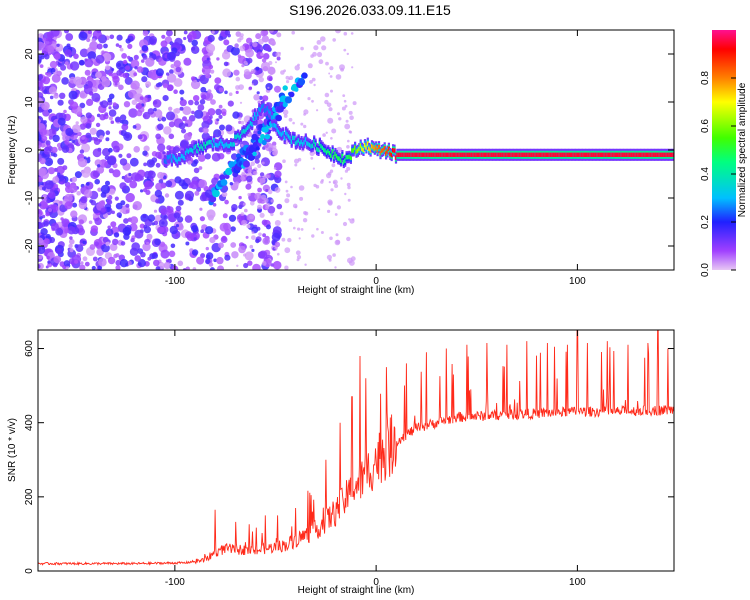 The height and width of the screenshot is (600, 750). I want to click on snr-y-tick-label: 200, so click(29, 496).